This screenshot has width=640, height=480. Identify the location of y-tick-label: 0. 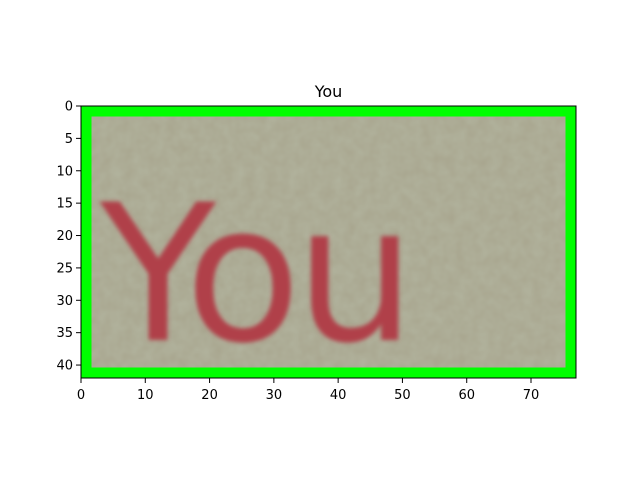
(69, 107).